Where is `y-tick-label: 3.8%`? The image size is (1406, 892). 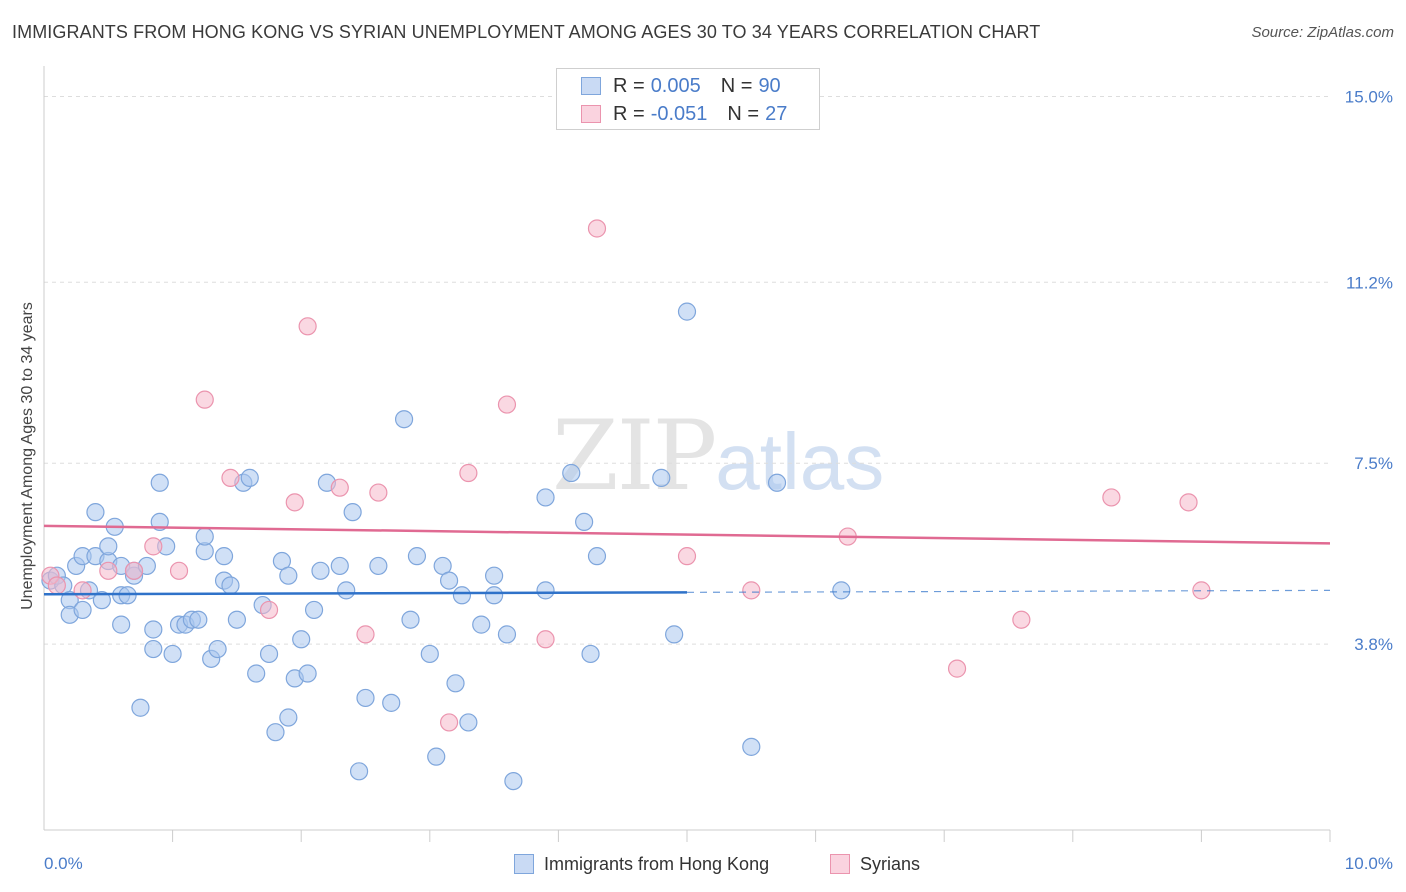
y-tick-label: 3.8% is located at coordinates (1373, 644).